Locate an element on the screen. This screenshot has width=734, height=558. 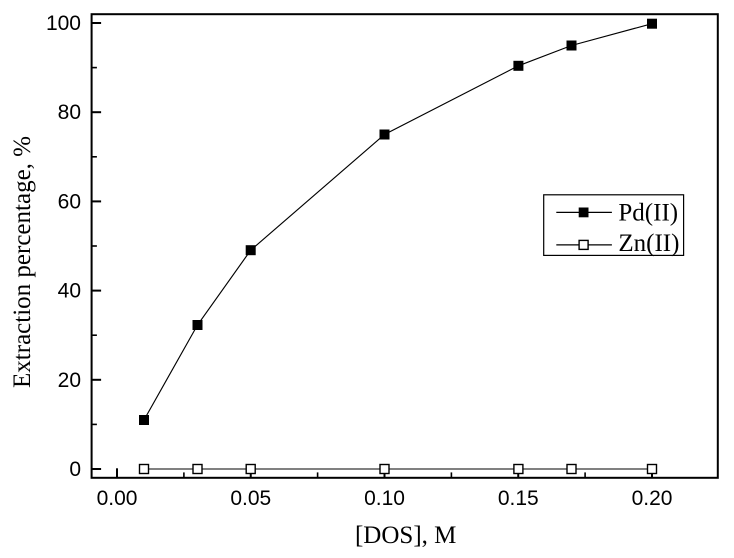
svg-text: 0.10 is located at coordinates (384, 498).